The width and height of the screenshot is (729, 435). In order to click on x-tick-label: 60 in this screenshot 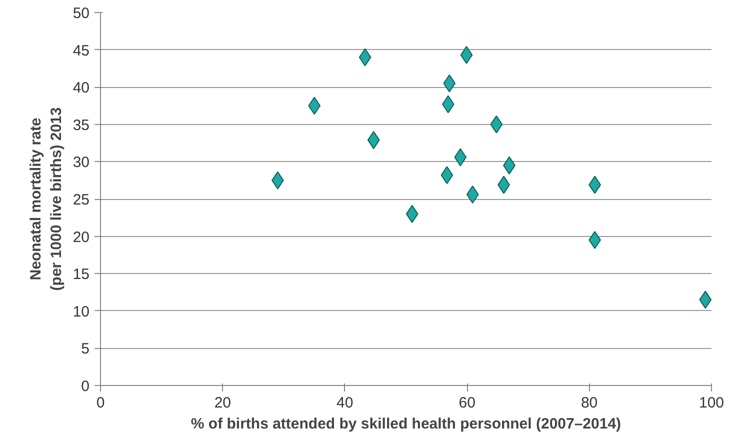, I will do `click(467, 403)`.